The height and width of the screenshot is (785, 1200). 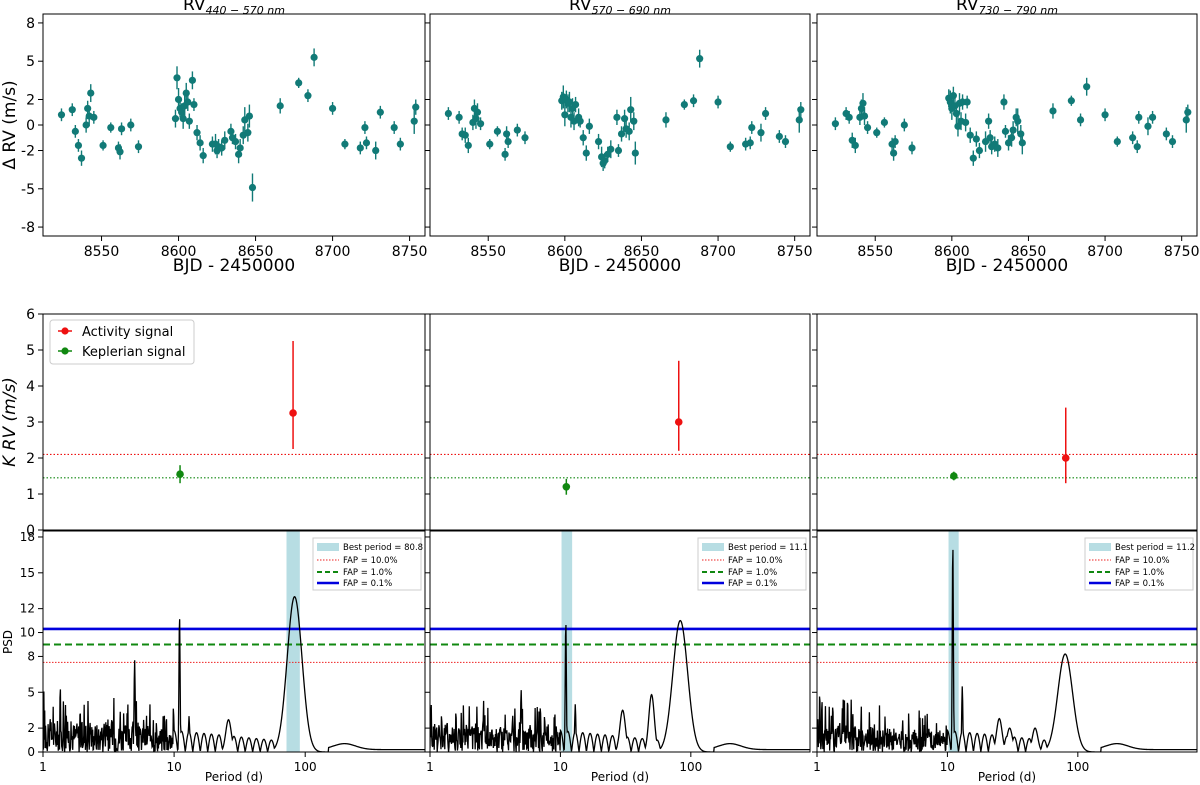 I want to click on rv-ytick-label: 8, so click(x=30, y=24).